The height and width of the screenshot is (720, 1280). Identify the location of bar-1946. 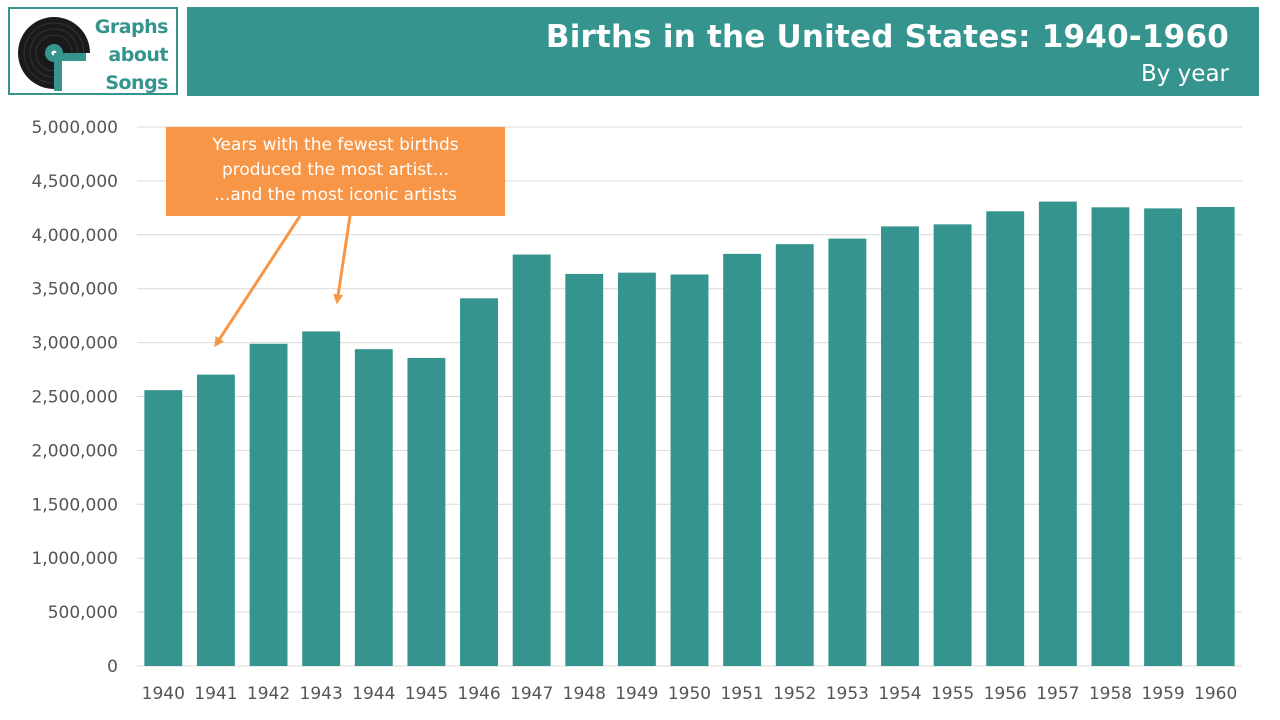
(479, 482).